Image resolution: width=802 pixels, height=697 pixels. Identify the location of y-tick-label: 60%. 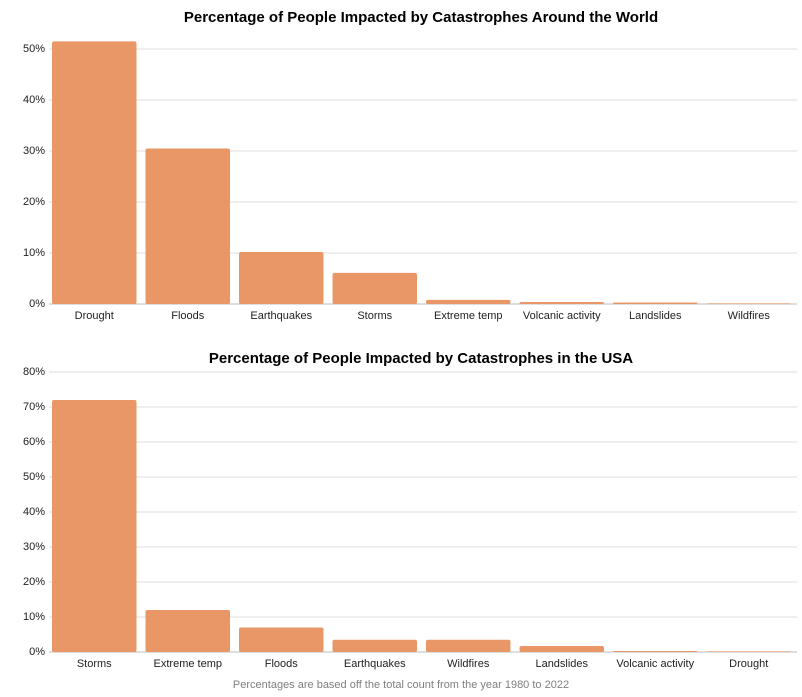
(34, 442).